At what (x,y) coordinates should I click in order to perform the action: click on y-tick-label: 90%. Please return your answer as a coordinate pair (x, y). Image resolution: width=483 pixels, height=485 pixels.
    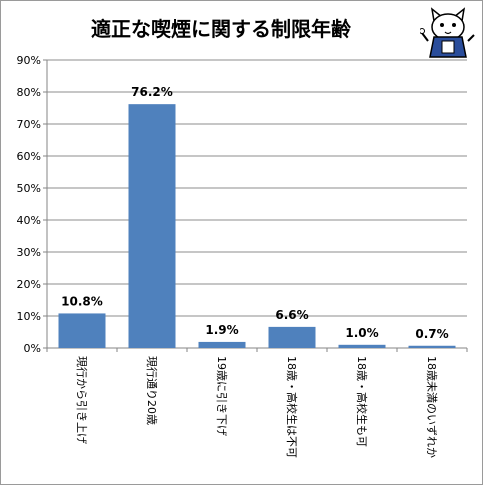
    Looking at the image, I should click on (29, 60).